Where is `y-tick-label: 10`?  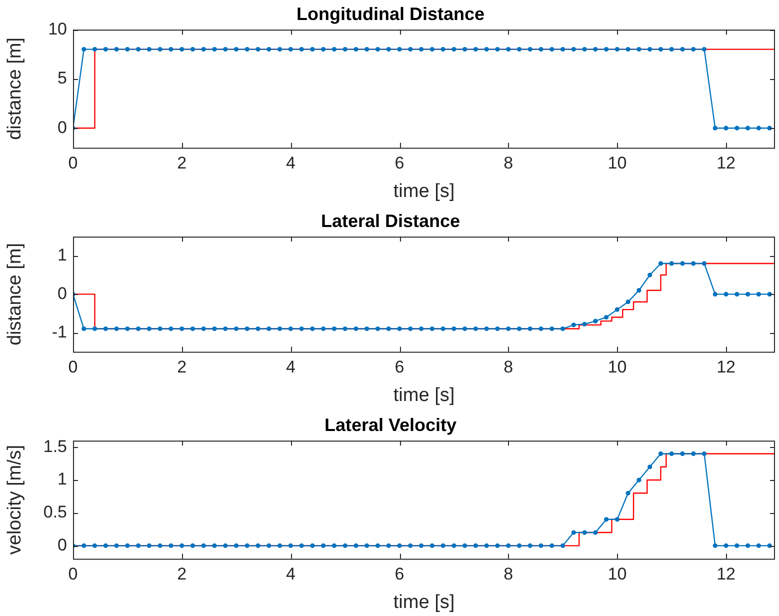
y-tick-label: 10 is located at coordinates (57, 28).